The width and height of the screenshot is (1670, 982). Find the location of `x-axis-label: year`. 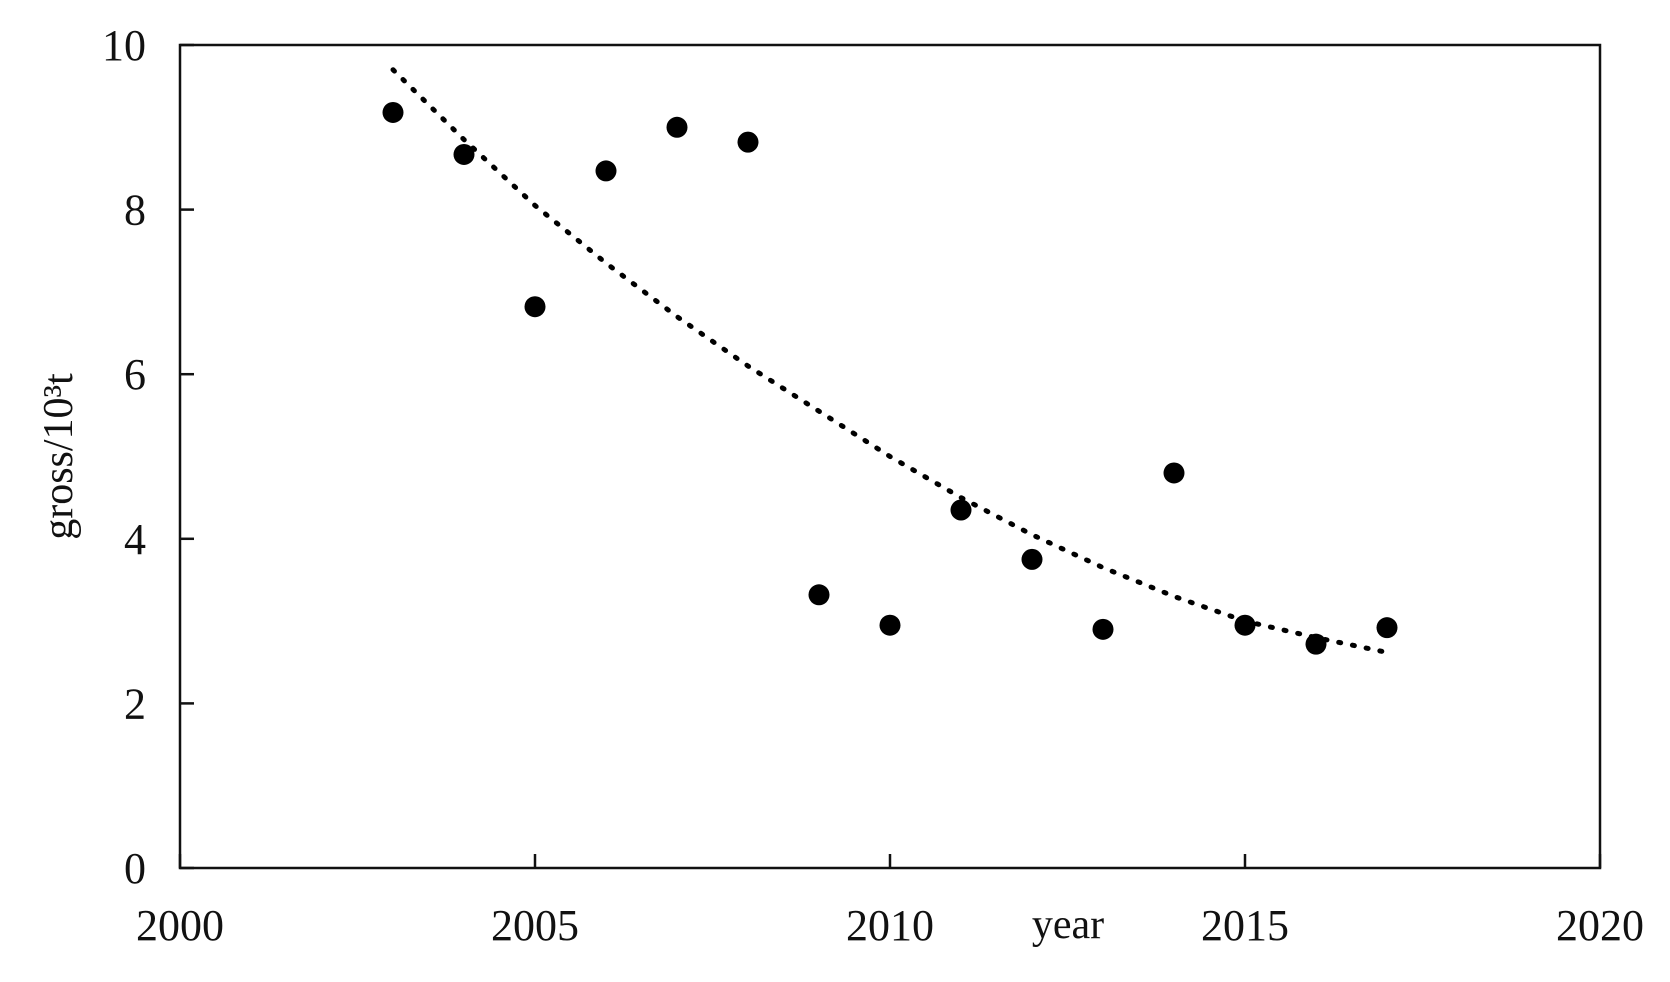

x-axis-label: year is located at coordinates (1068, 925).